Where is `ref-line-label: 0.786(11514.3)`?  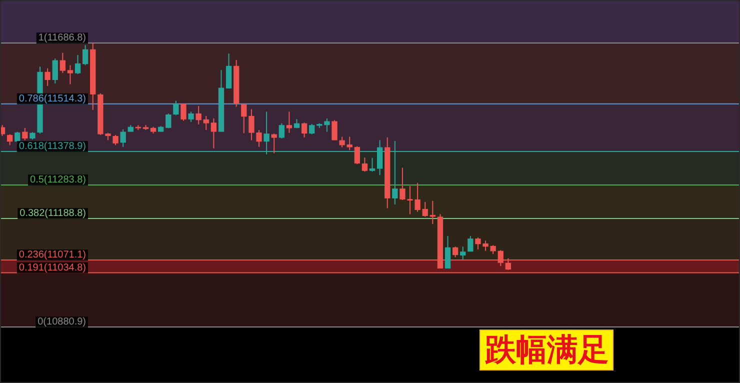
ref-line-label: 0.786(11514.3) is located at coordinates (52, 98).